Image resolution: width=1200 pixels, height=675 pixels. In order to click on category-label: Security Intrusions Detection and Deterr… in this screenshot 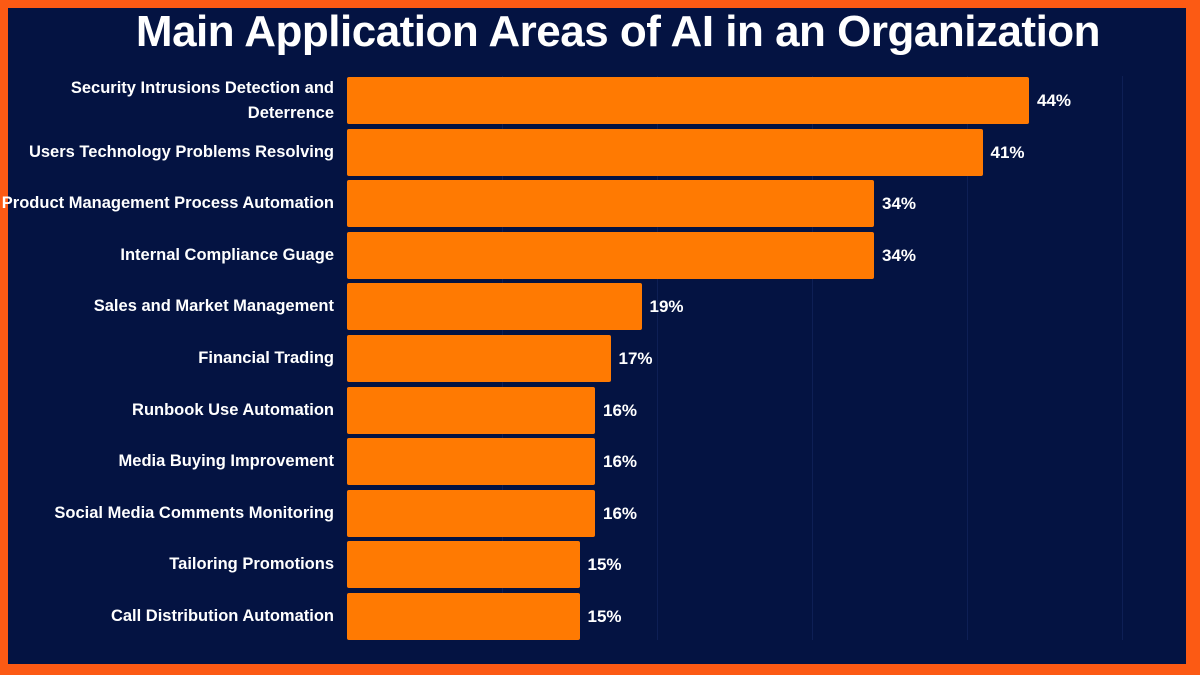, I will do `click(202, 100)`.